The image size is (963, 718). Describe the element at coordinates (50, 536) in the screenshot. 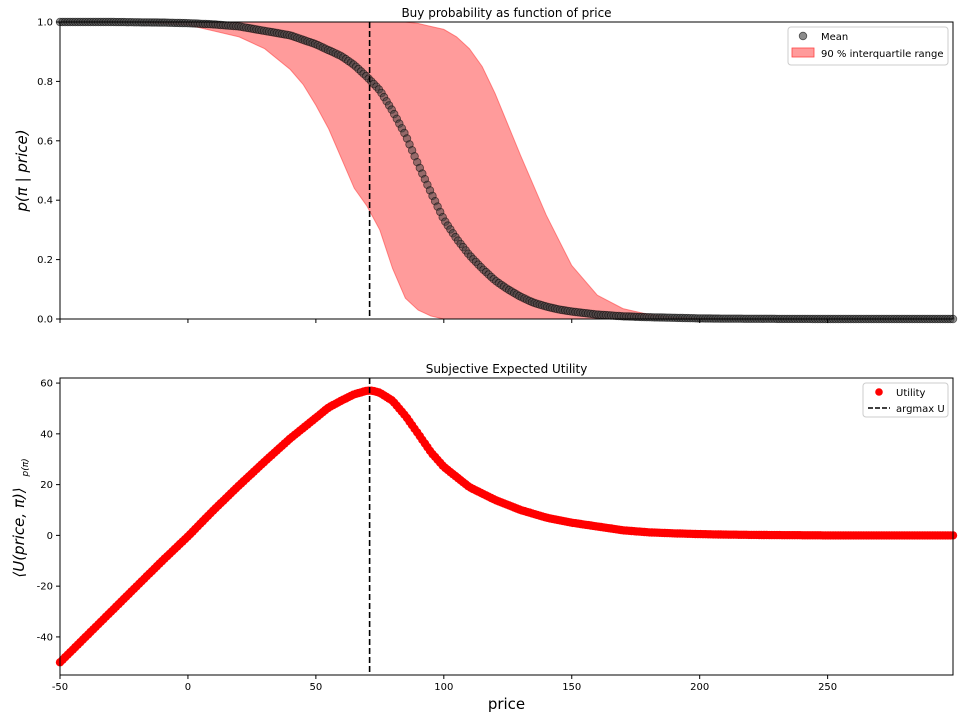

I see `bot-ytick-label: 0` at that location.